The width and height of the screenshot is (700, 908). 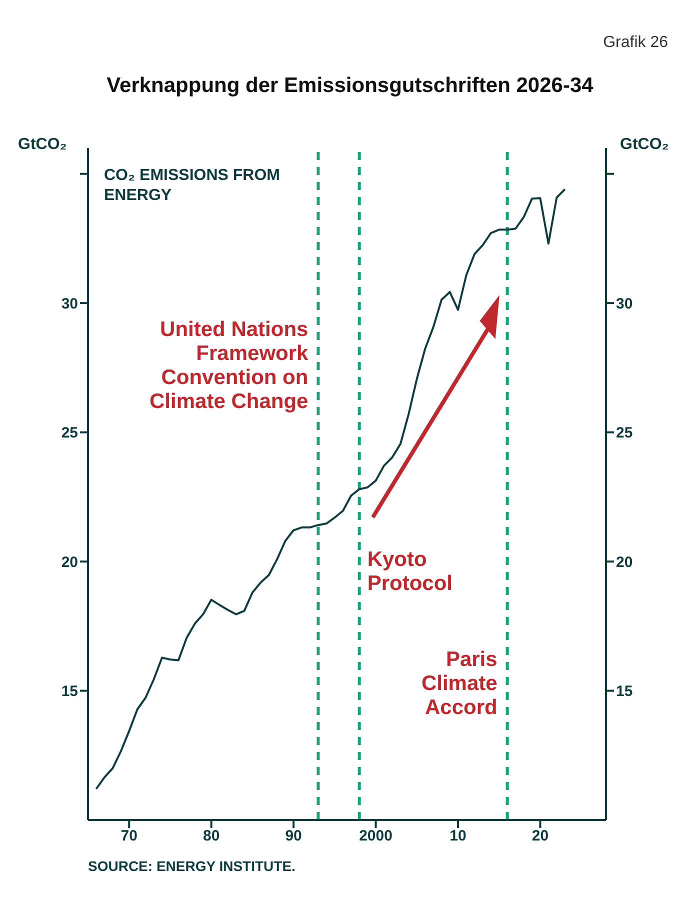 What do you see at coordinates (540, 836) in the screenshot?
I see `x-tick-label: 20` at bounding box center [540, 836].